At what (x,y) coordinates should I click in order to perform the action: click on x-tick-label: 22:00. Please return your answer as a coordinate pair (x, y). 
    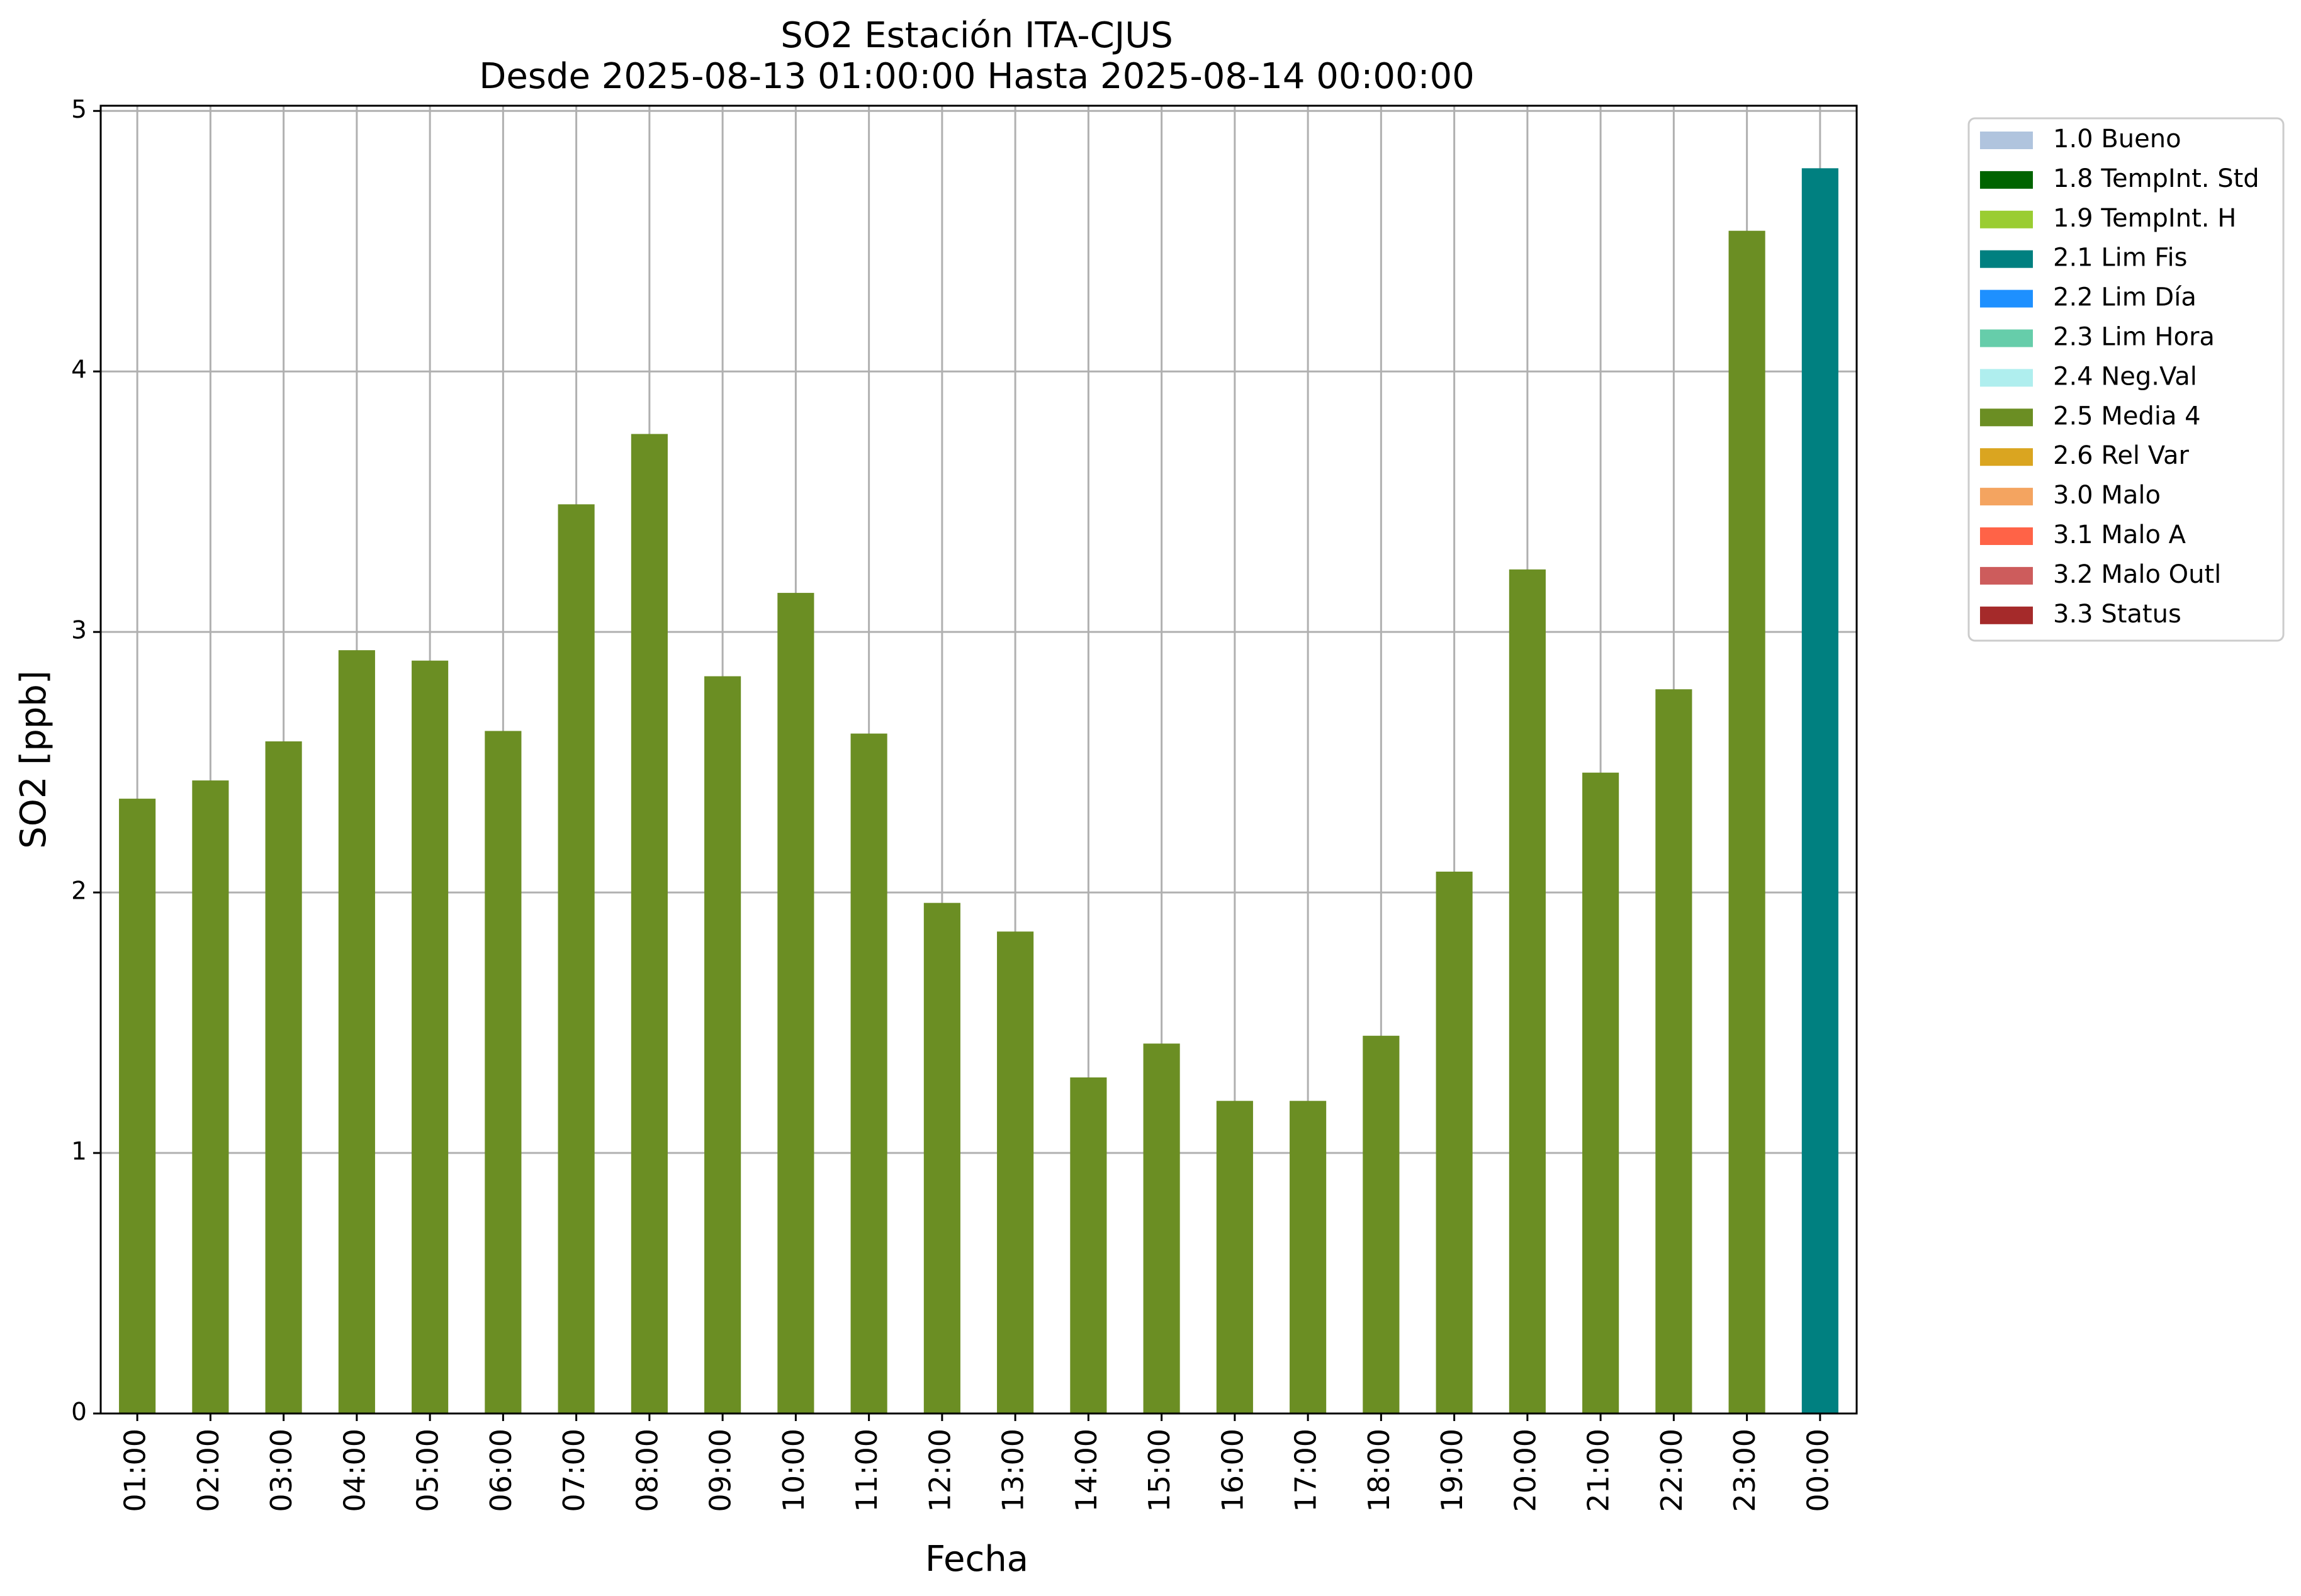
    Looking at the image, I should click on (1672, 1470).